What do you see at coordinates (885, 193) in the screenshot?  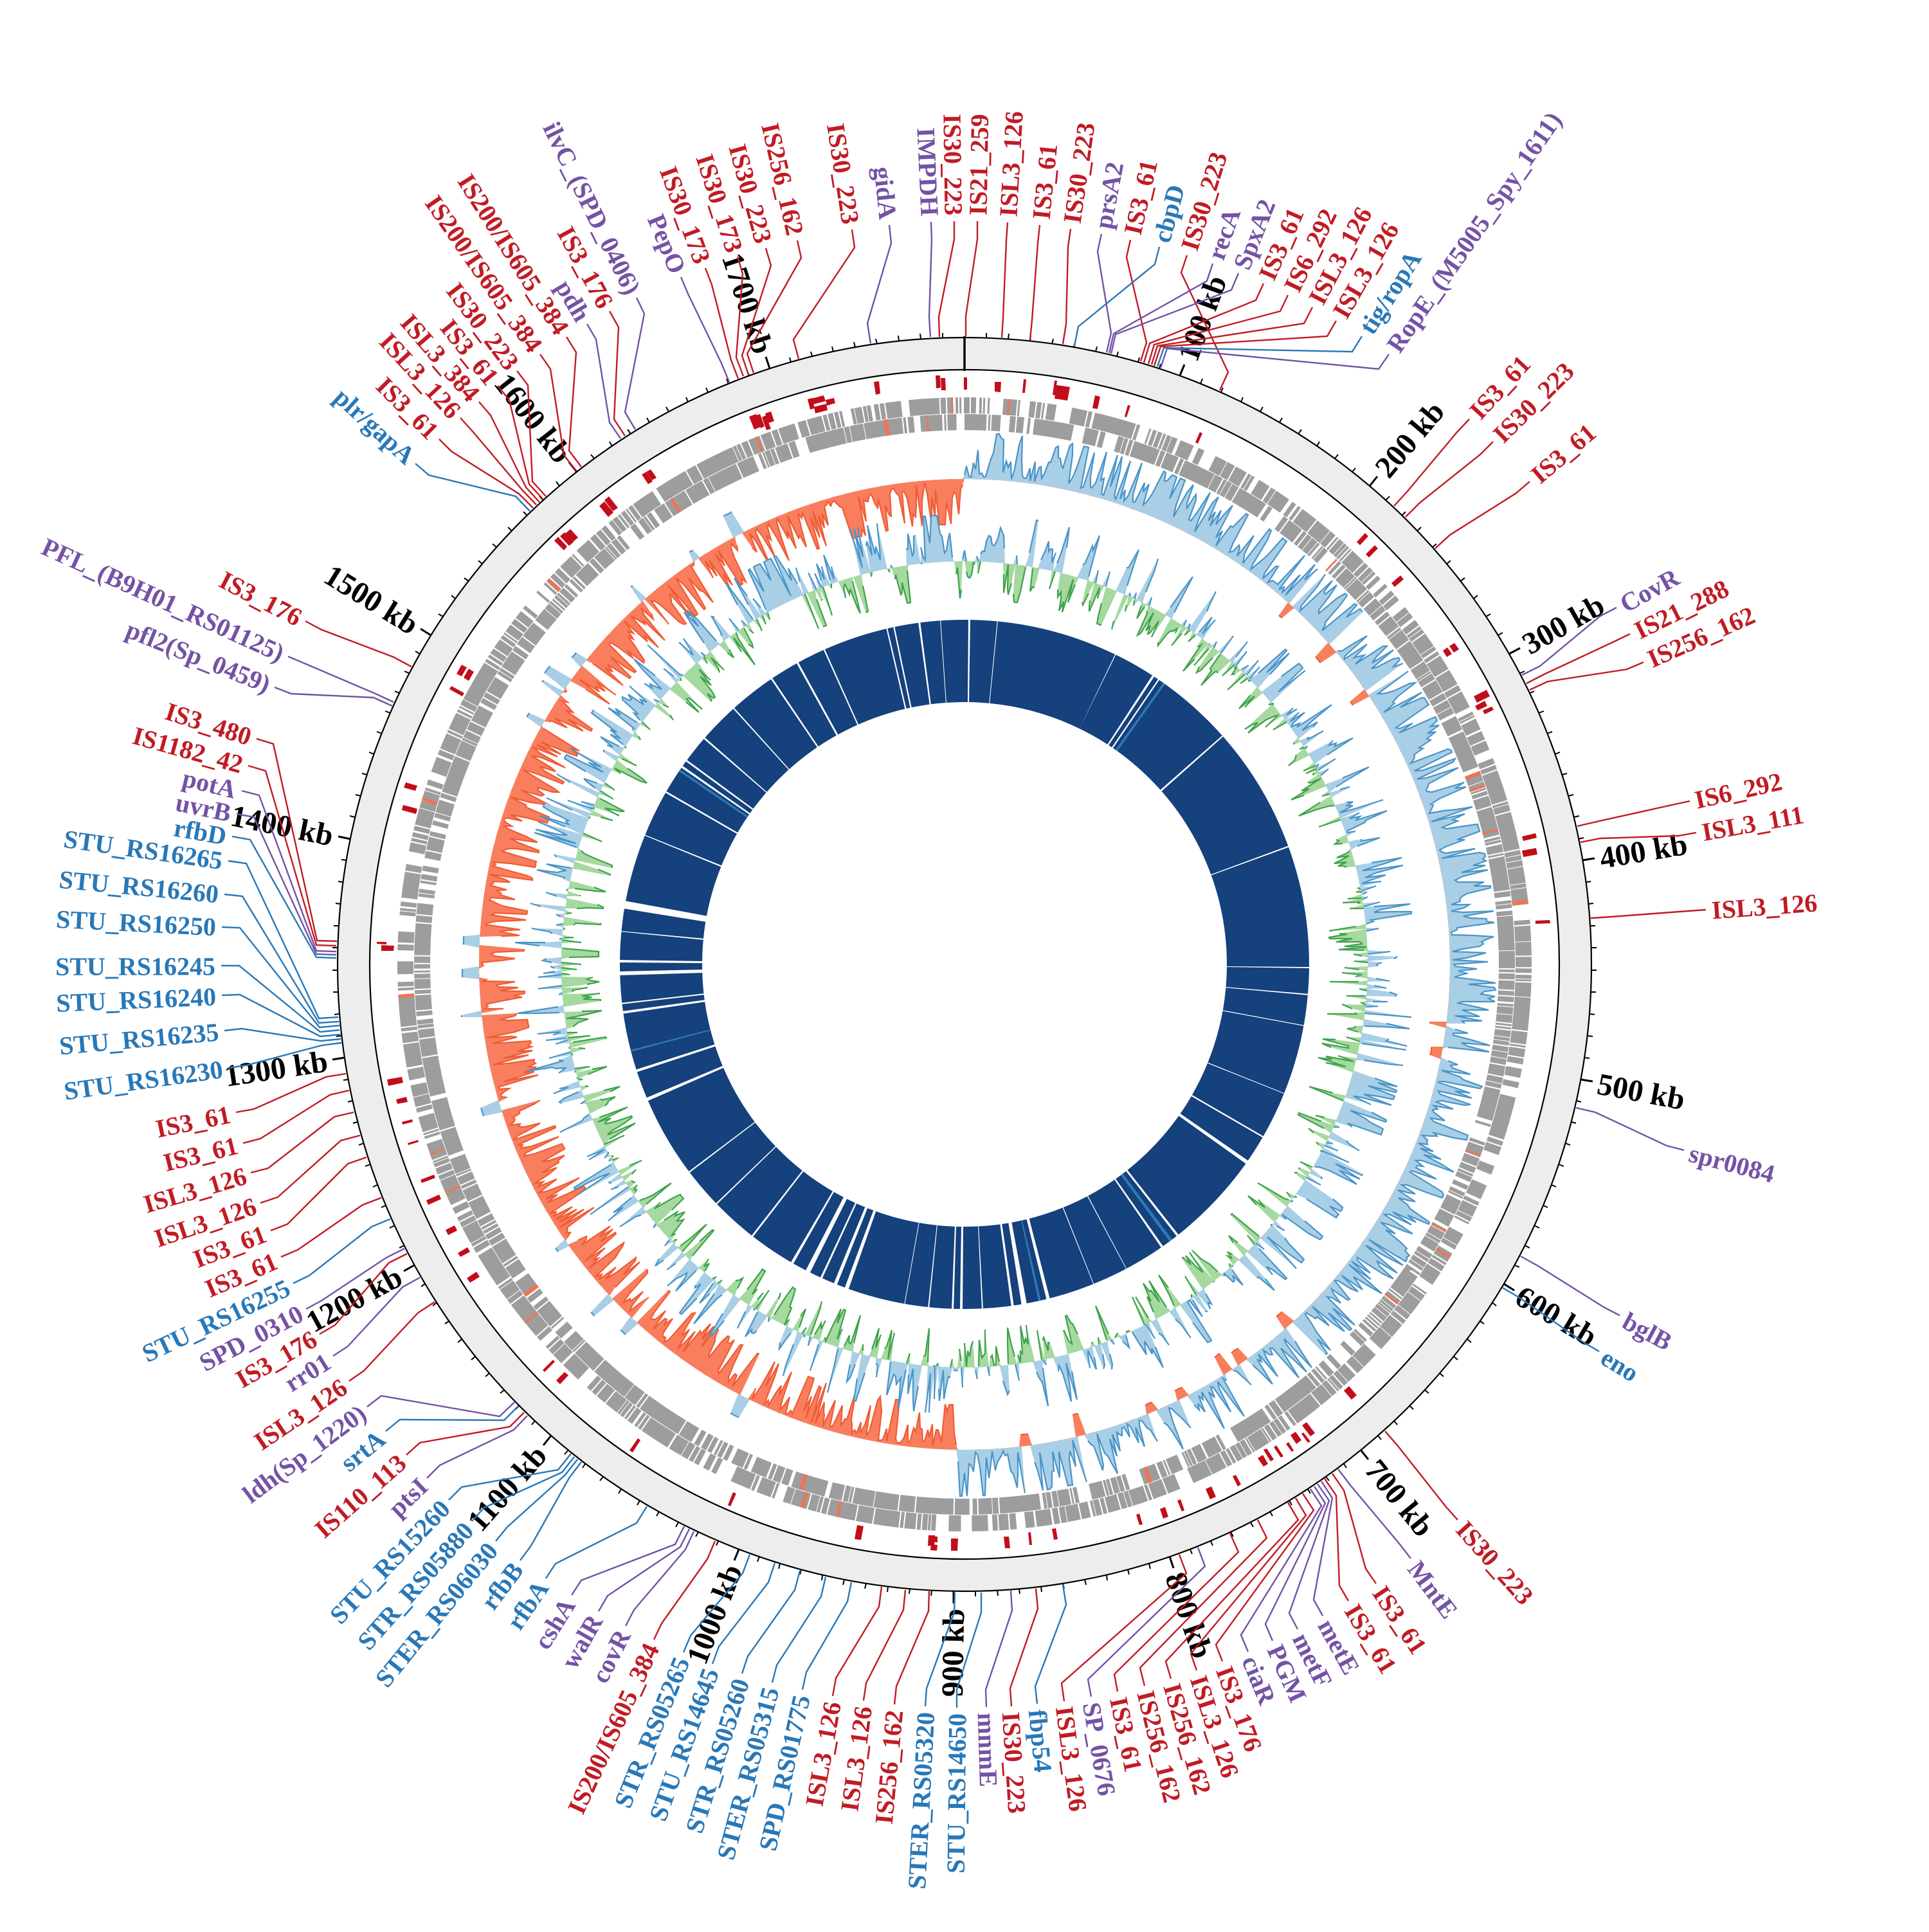 I see `svg-text: gidA` at bounding box center [885, 193].